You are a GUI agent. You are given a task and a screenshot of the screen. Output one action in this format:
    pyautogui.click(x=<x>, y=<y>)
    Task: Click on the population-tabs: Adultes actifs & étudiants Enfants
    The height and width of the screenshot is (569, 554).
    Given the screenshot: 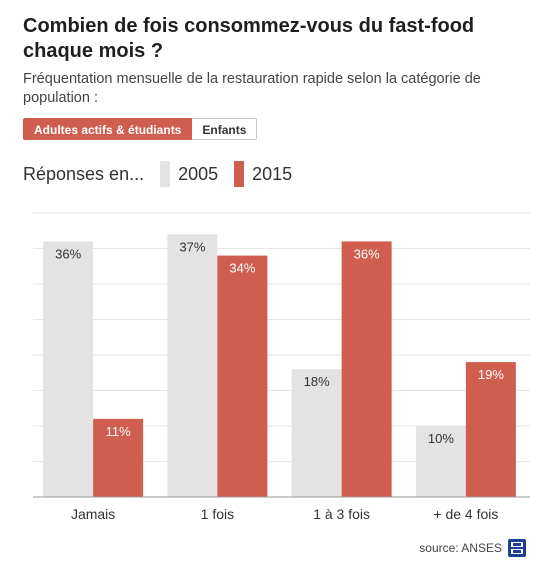 What is the action you would take?
    pyautogui.click(x=140, y=129)
    